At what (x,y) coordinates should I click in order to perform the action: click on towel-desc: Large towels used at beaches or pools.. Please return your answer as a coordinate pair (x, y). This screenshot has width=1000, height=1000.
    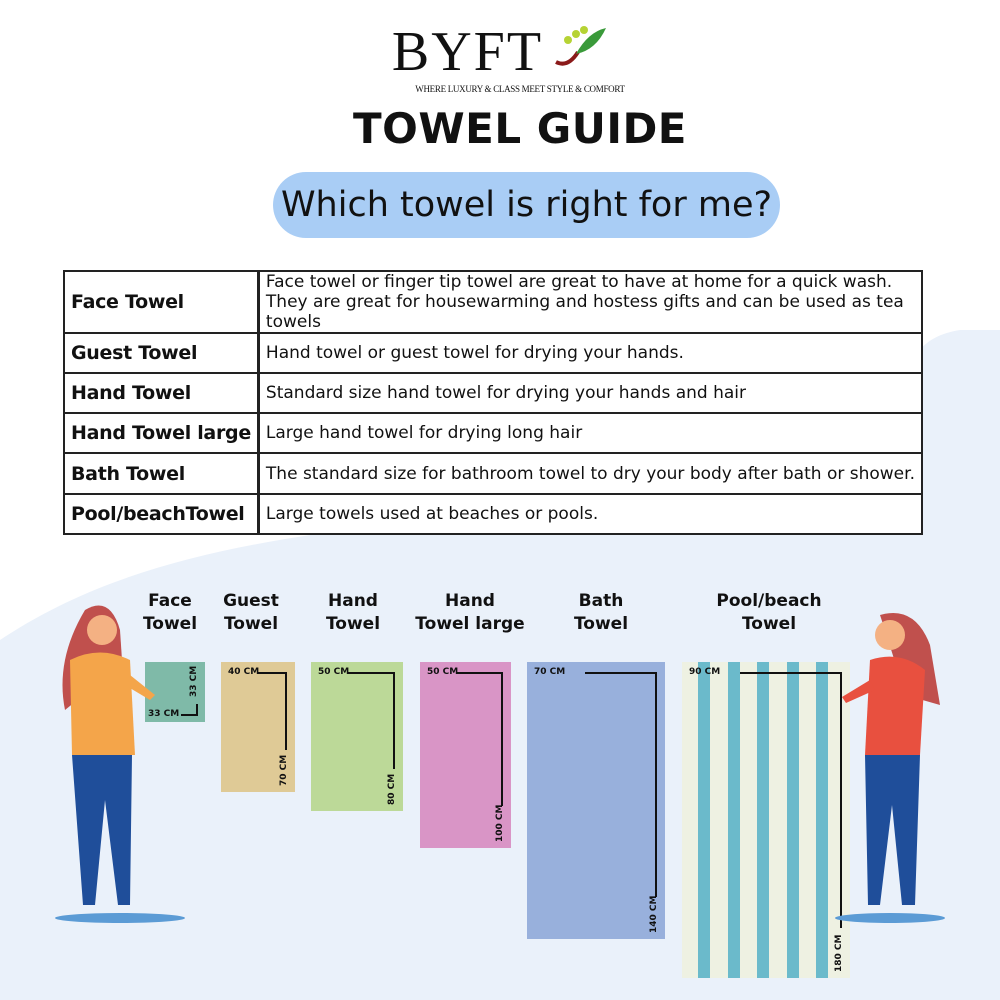
    Looking at the image, I should click on (590, 514).